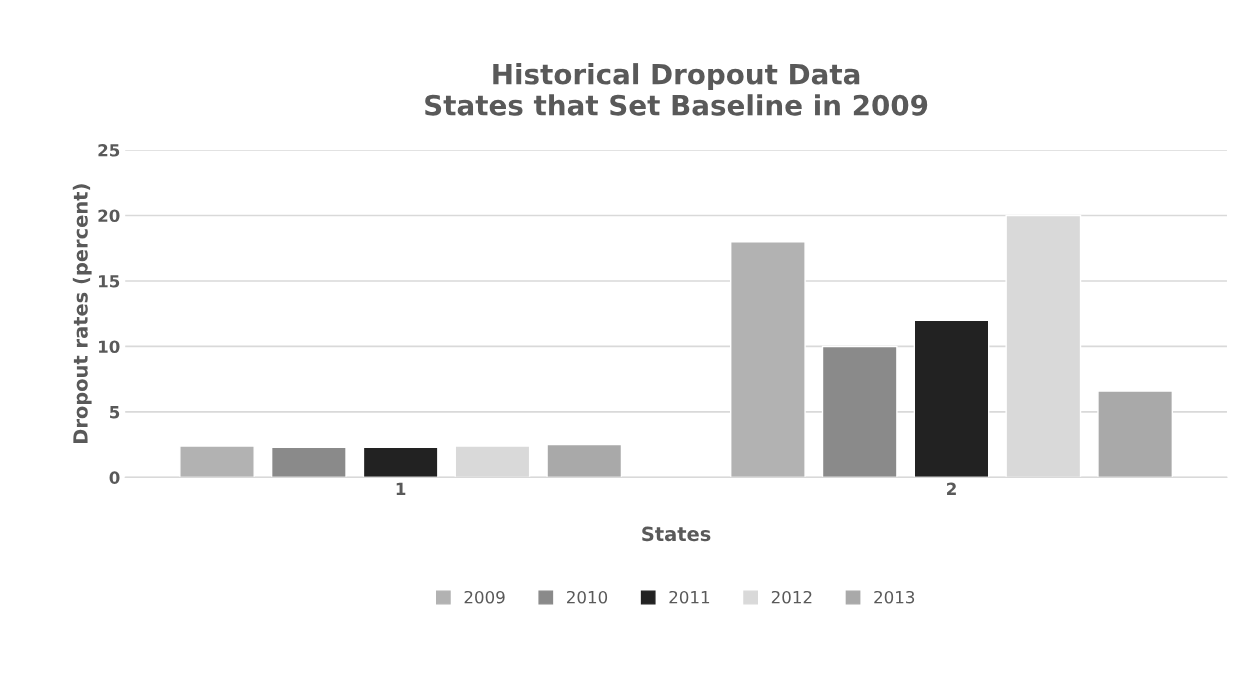 The height and width of the screenshot is (682, 1252). Describe the element at coordinates (484, 597) in the screenshot. I see `legend-label: 2009` at that location.